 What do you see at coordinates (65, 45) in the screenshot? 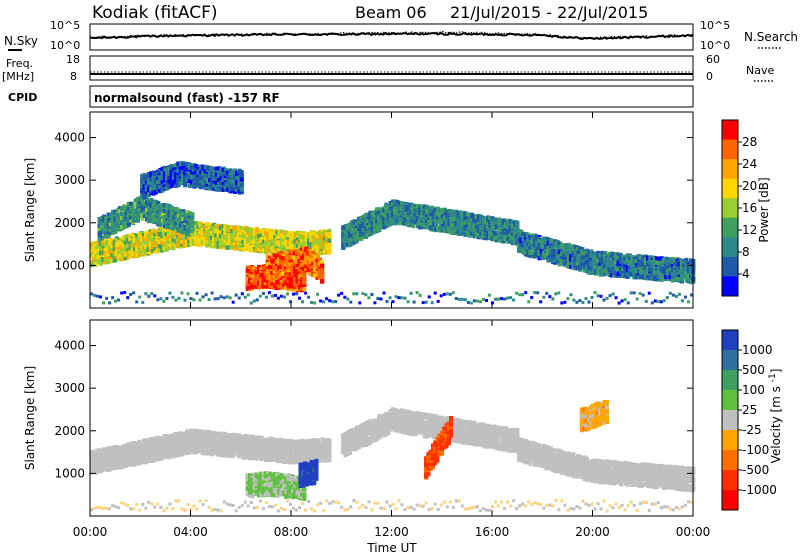
I see `noise-left-tick-bottom: 10^0` at bounding box center [65, 45].